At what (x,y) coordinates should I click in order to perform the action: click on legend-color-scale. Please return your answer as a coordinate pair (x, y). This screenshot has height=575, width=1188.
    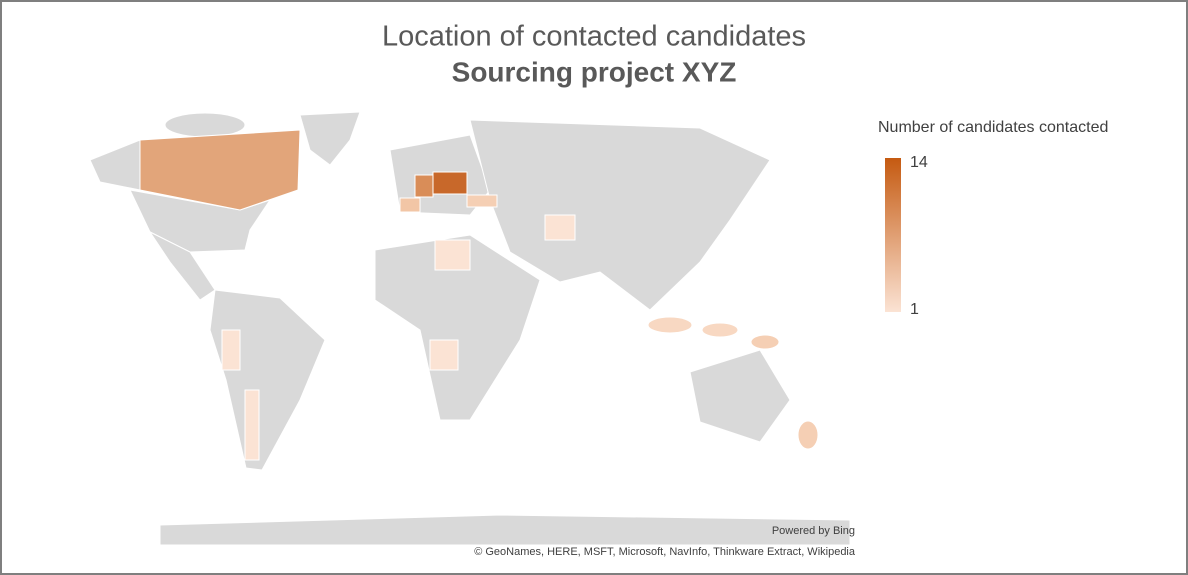
    Looking at the image, I should click on (893, 235).